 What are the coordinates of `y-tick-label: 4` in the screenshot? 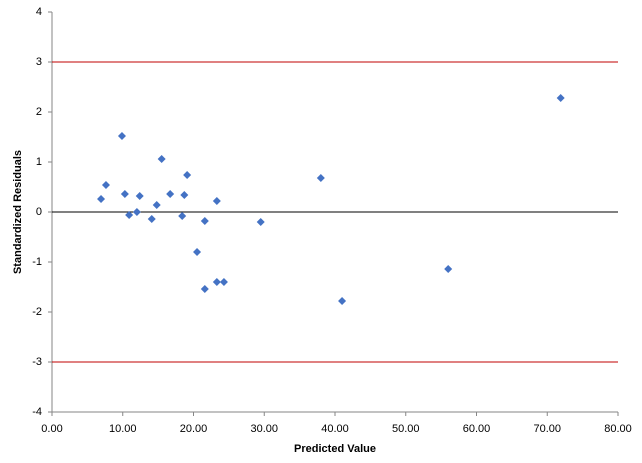 It's located at (39, 12).